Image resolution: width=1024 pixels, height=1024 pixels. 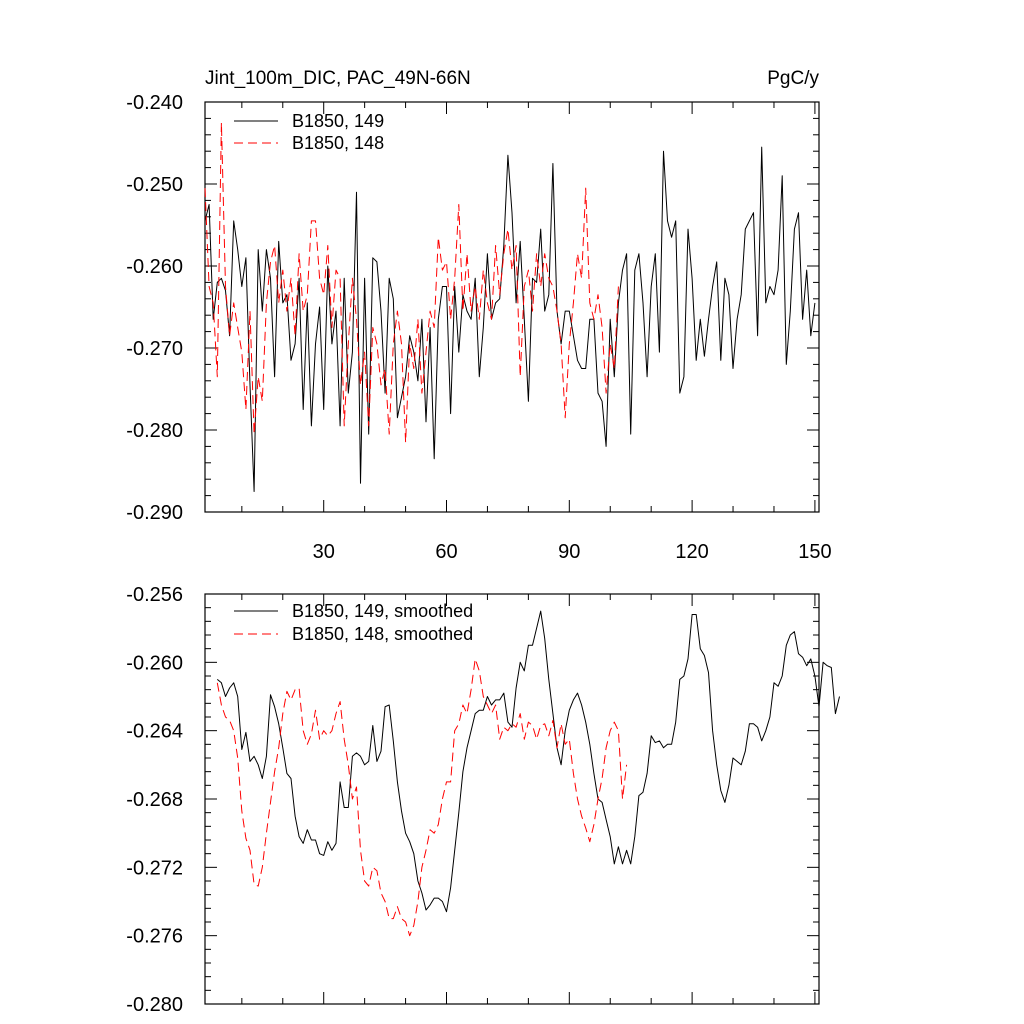 I want to click on y-tick-label: -0.270, so click(x=154, y=349).